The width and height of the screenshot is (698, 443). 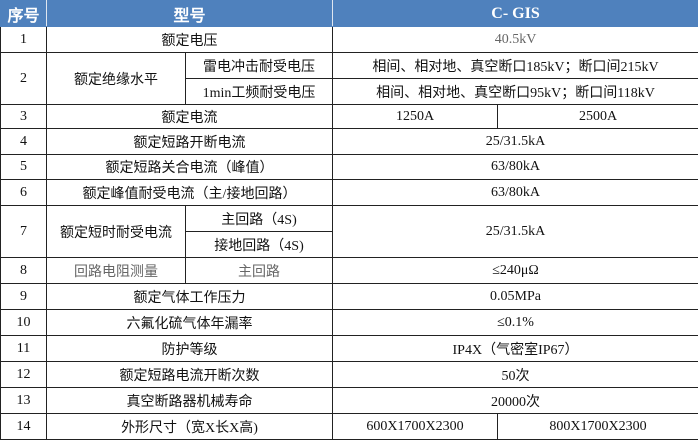 I want to click on sub-param-name: 雷电冲击耐受电压, so click(x=259, y=65).